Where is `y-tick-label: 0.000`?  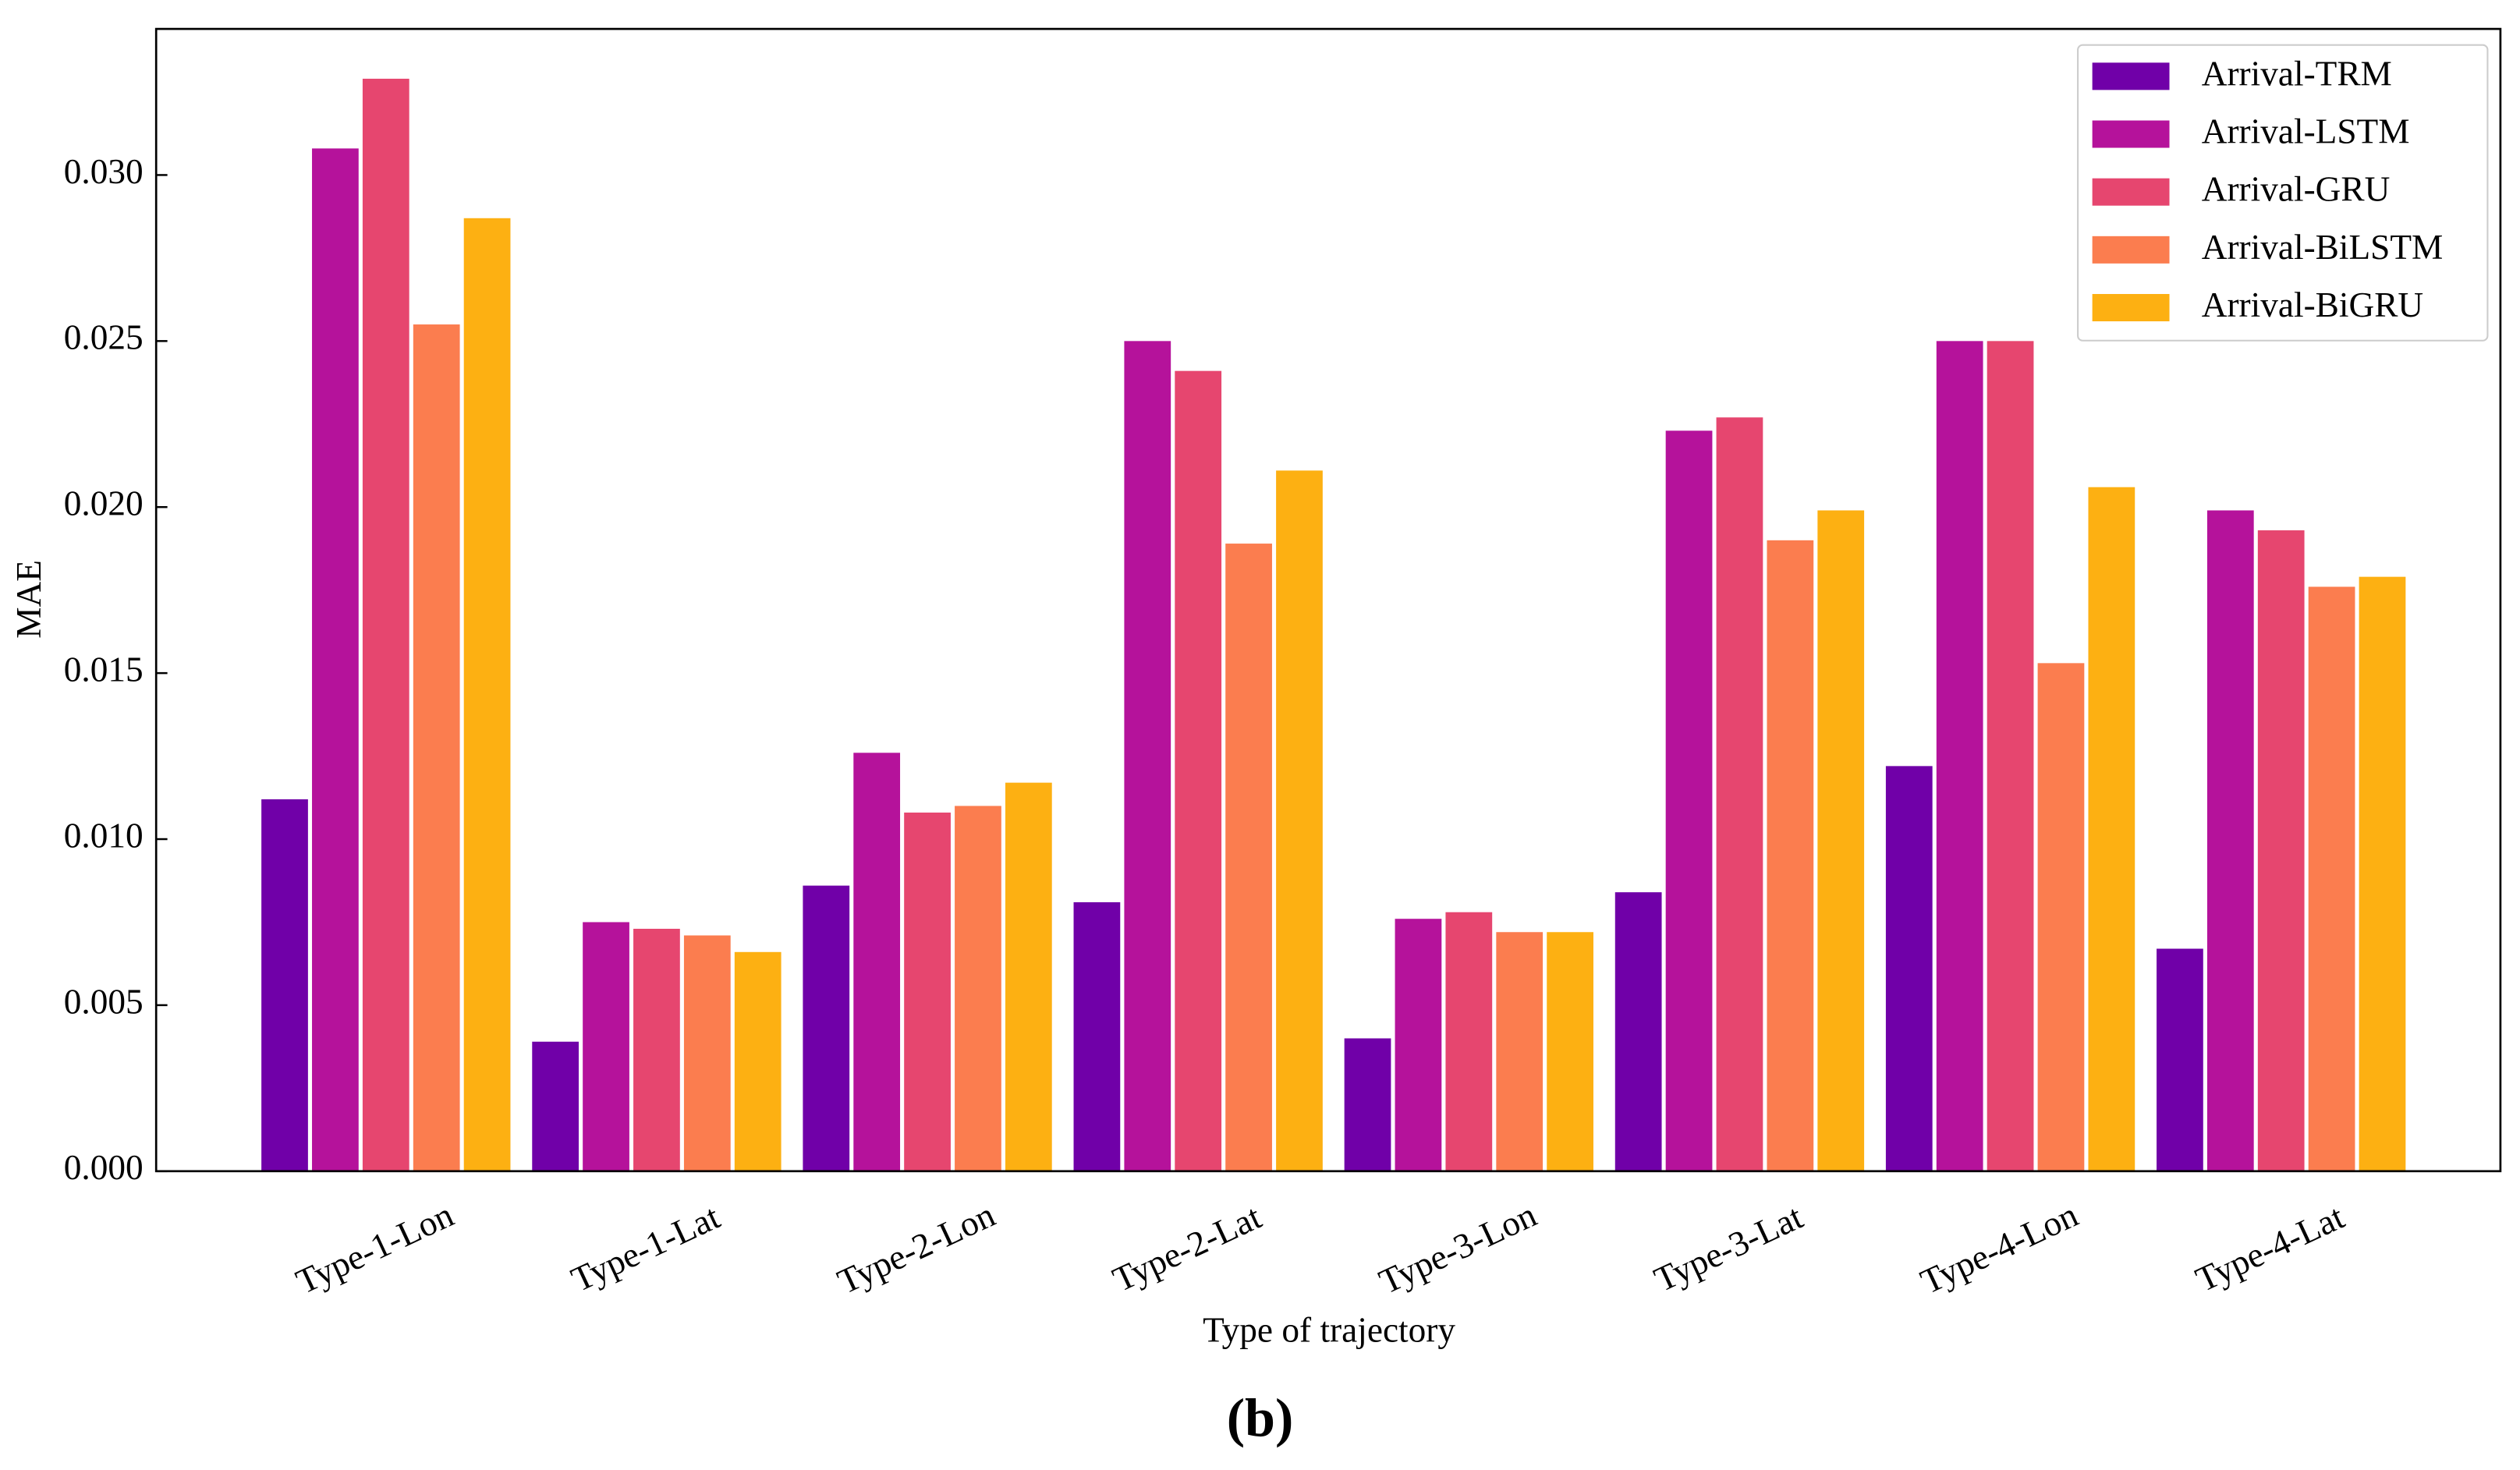 y-tick-label: 0.000 is located at coordinates (104, 1167).